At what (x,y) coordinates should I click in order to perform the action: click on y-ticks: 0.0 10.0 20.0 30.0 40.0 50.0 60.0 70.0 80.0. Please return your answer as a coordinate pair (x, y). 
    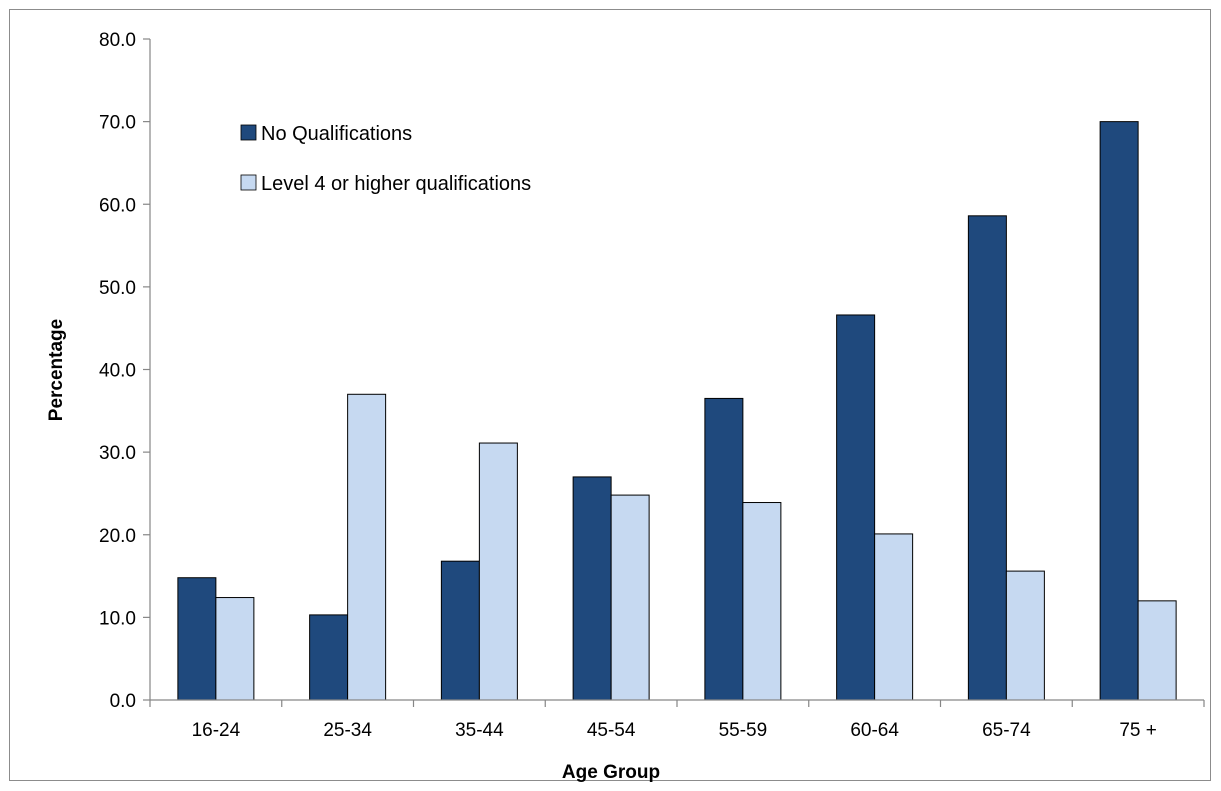
    Looking at the image, I should click on (124, 371).